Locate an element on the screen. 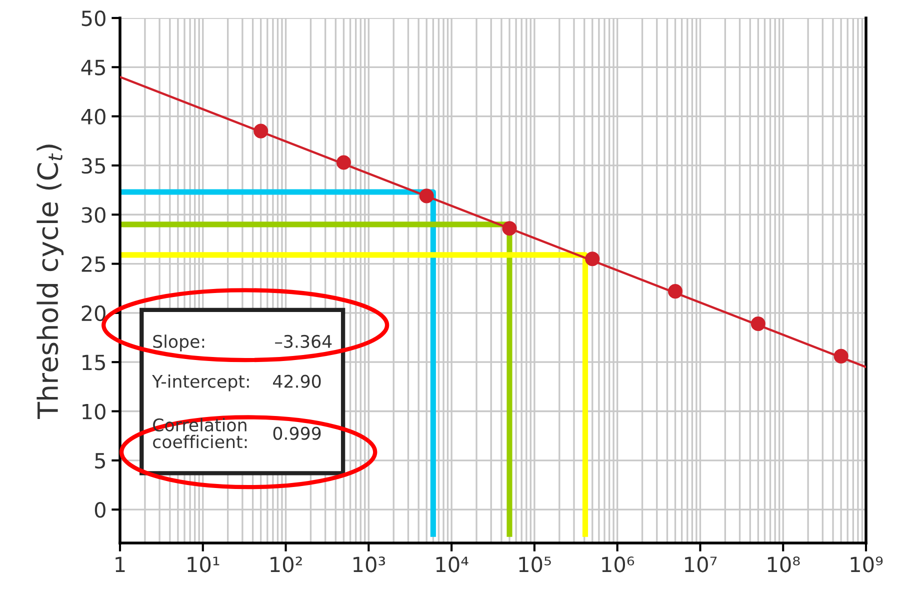 This screenshot has height=589, width=897. y-tick-label: 15 is located at coordinates (93, 362).